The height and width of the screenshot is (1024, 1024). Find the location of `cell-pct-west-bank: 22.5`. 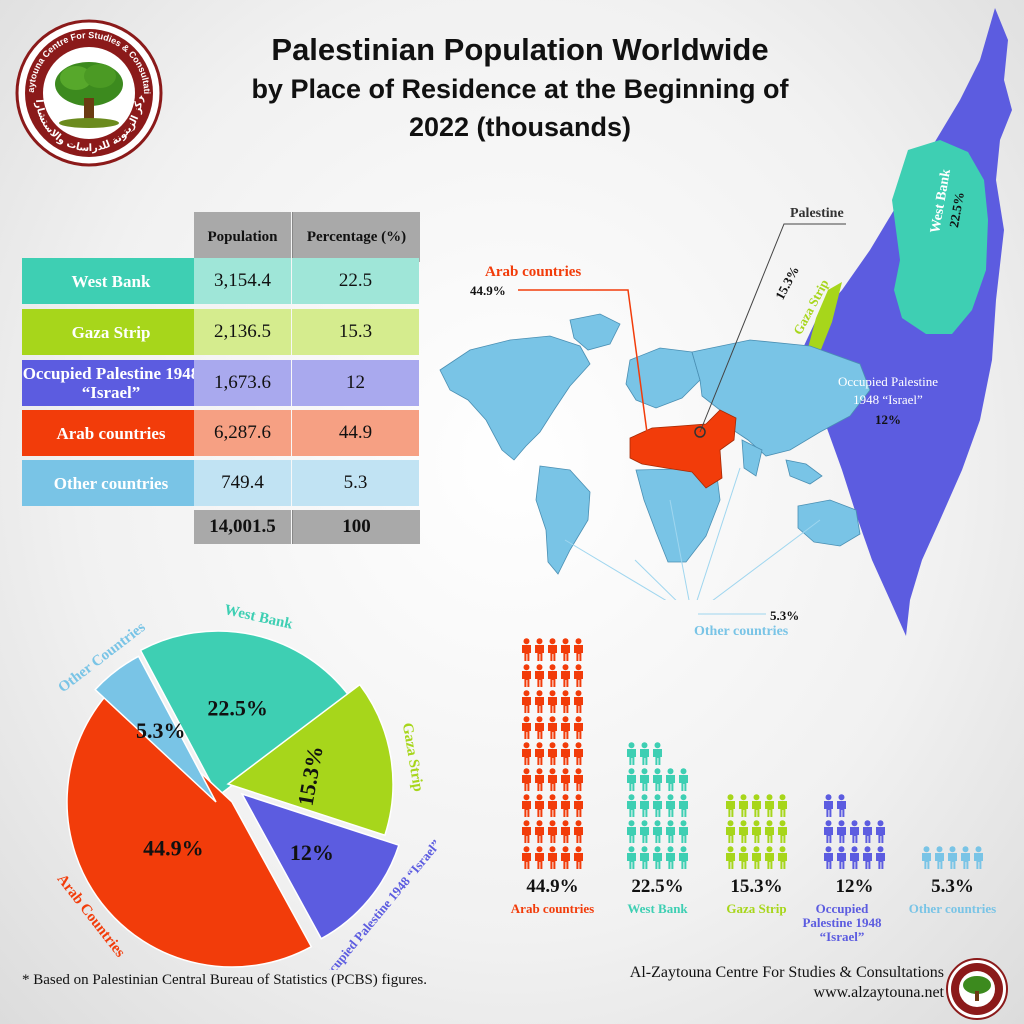

cell-pct-west-bank: 22.5 is located at coordinates (355, 281).